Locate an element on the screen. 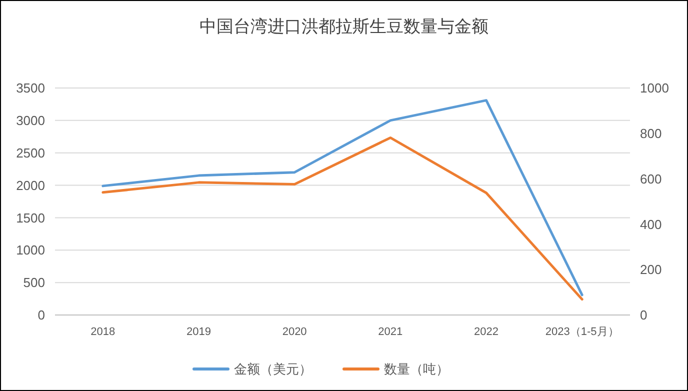  x-tick-label: 2023（1-5月） is located at coordinates (582, 332).